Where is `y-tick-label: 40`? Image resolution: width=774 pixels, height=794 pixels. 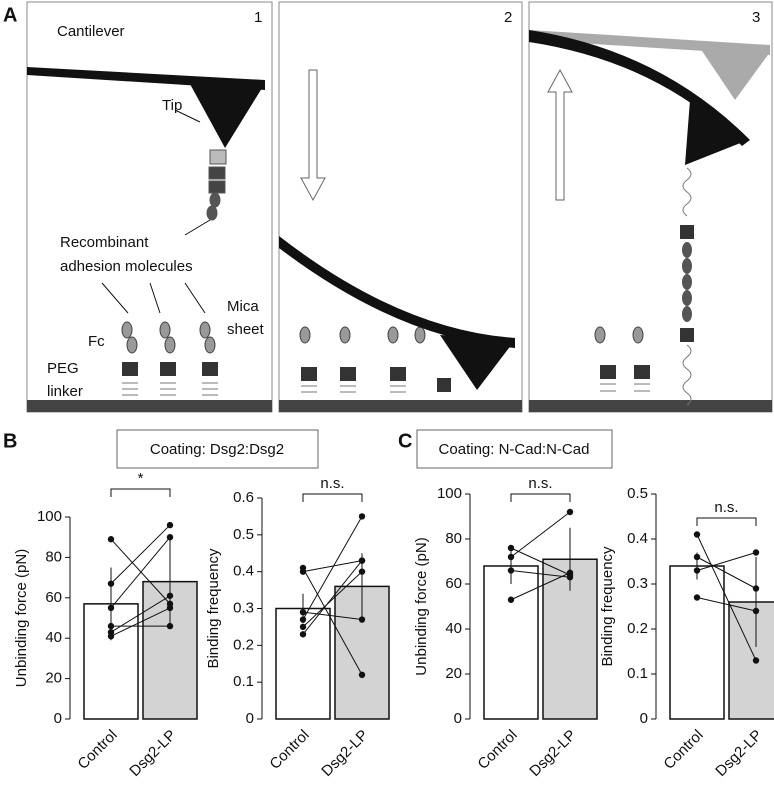
y-tick-label: 40 is located at coordinates (453, 628).